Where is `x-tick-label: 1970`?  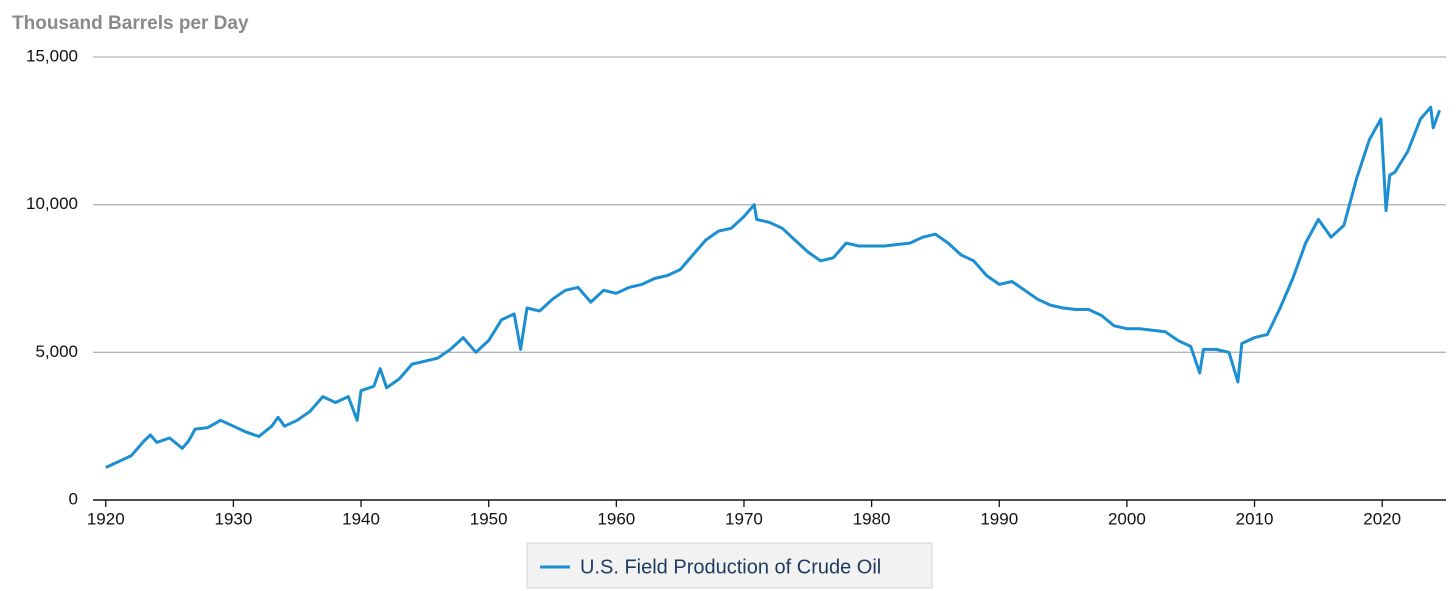
x-tick-label: 1970 is located at coordinates (744, 518).